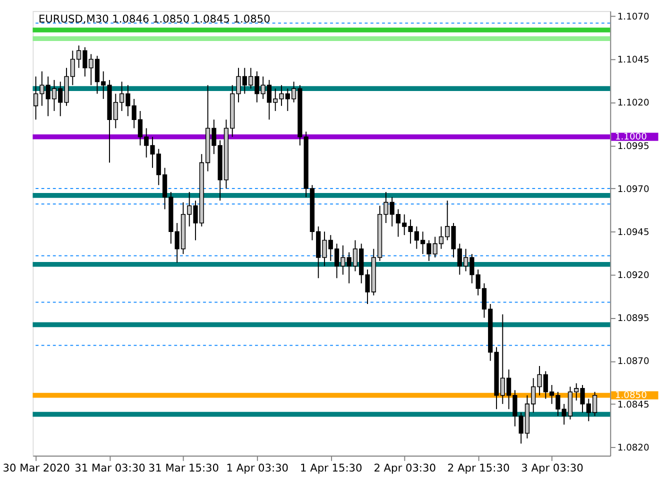 This screenshot has height=499, width=665. I want to click on x-tick-label: 2 Apr 03:30, so click(405, 468).